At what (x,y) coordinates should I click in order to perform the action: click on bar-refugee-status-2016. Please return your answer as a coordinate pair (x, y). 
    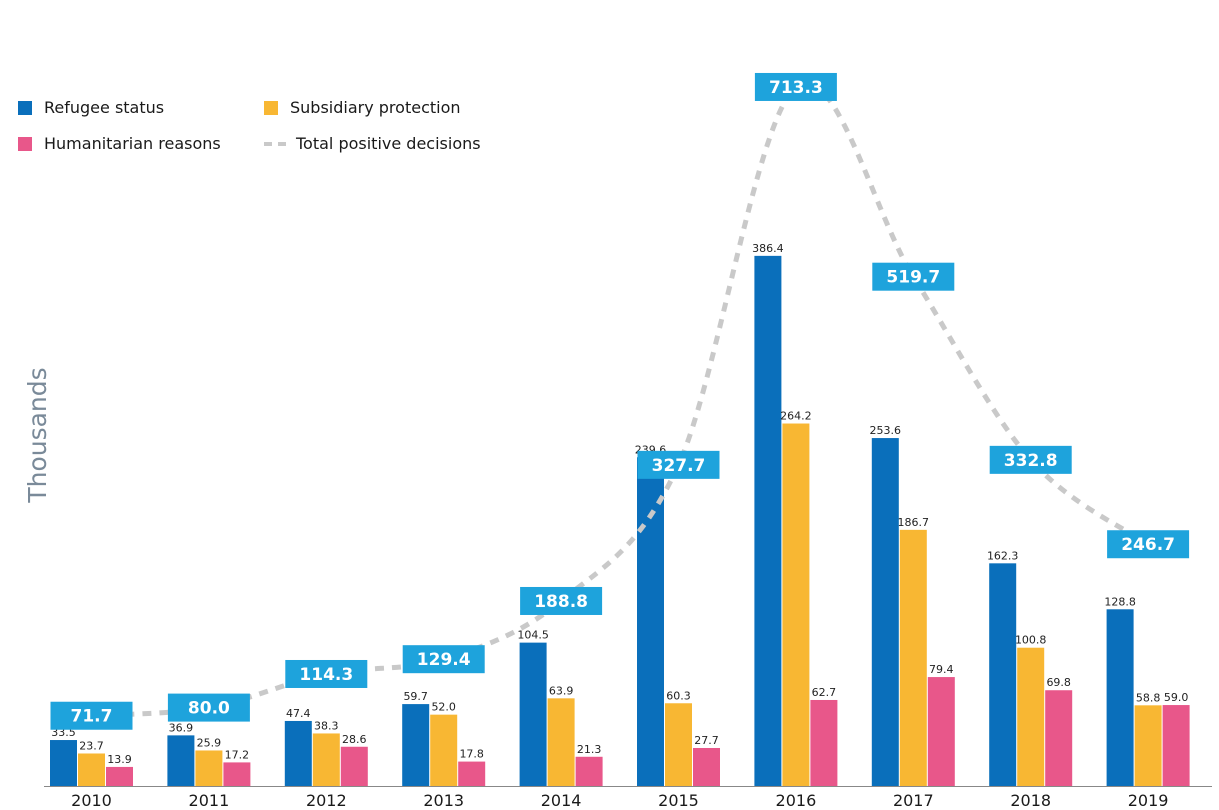
    Looking at the image, I should click on (768, 521).